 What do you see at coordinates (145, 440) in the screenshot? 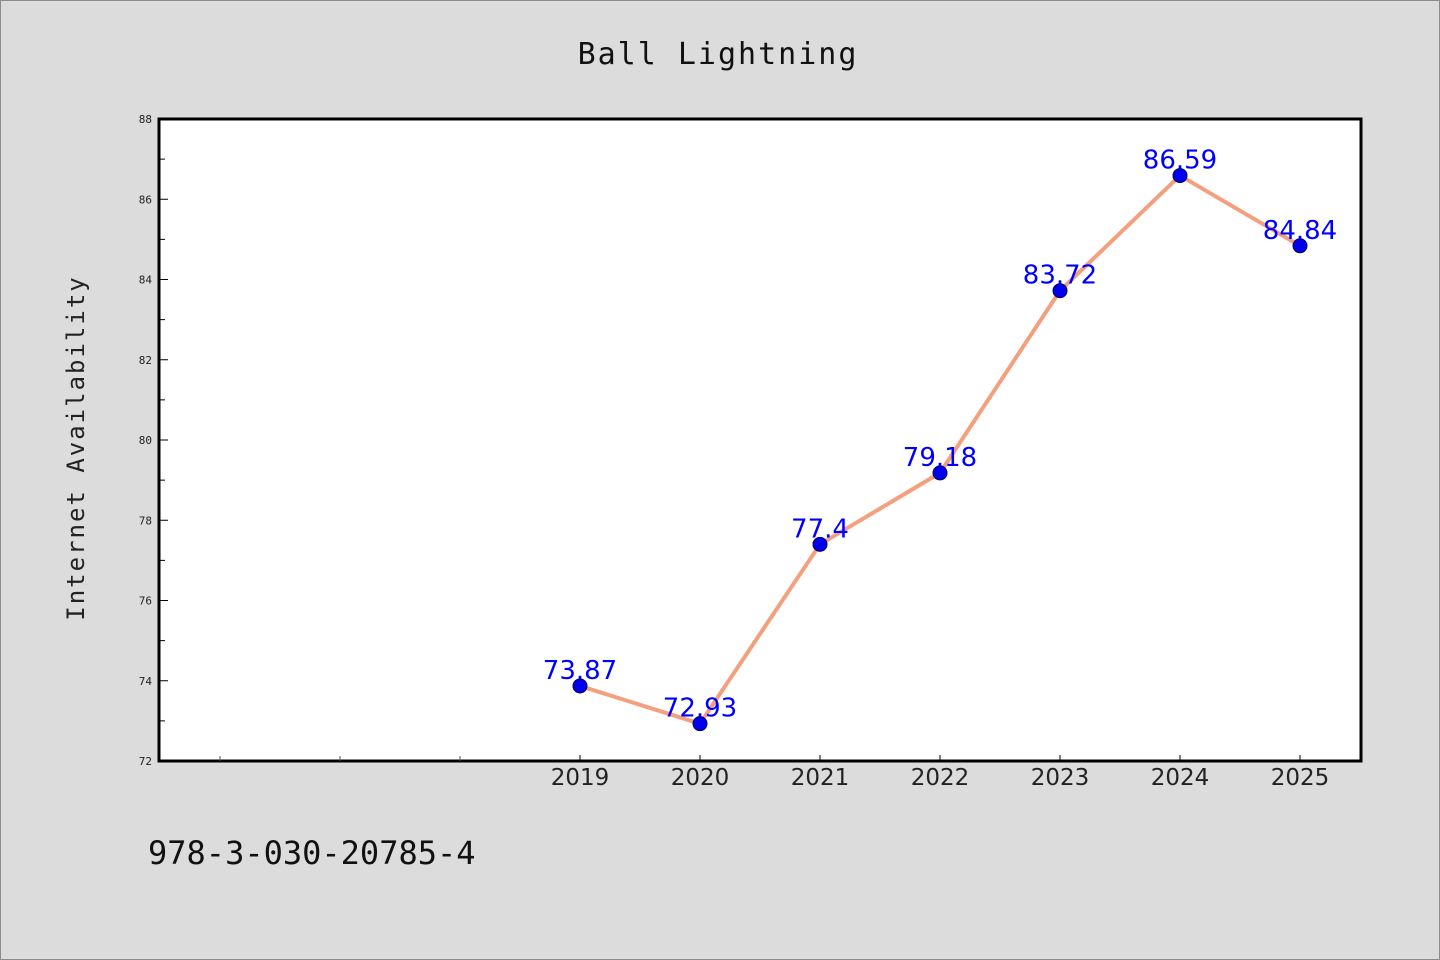
I see `y-tick-label: 80` at bounding box center [145, 440].